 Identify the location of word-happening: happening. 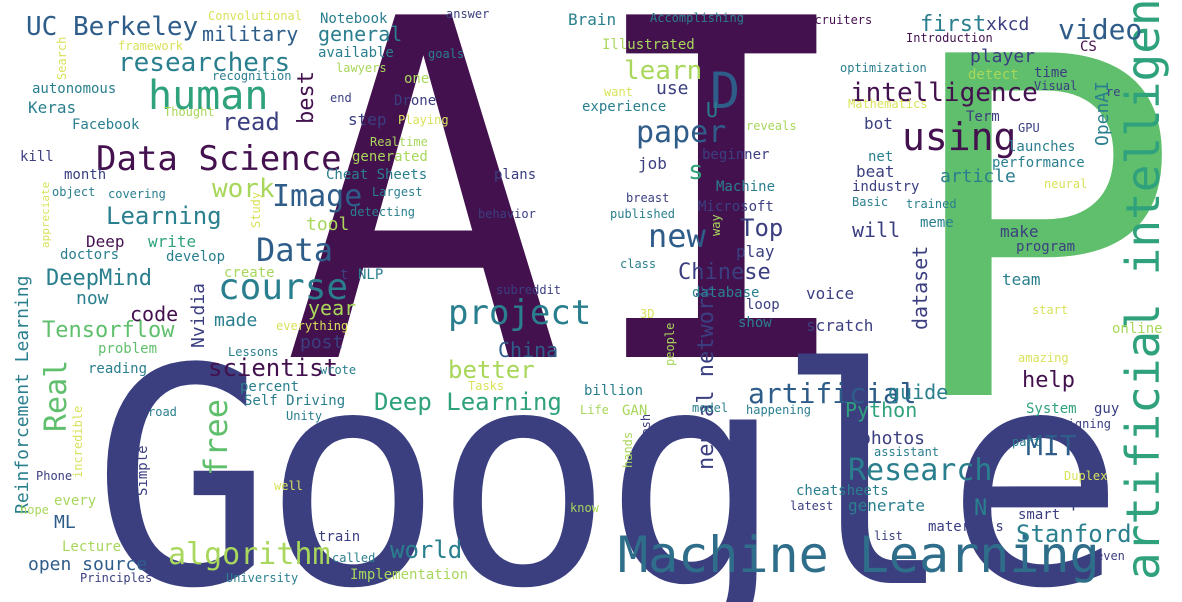
(779, 410).